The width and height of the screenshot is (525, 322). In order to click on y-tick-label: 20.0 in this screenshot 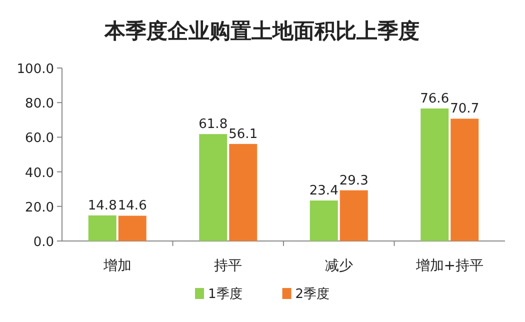, I will do `click(39, 208)`.